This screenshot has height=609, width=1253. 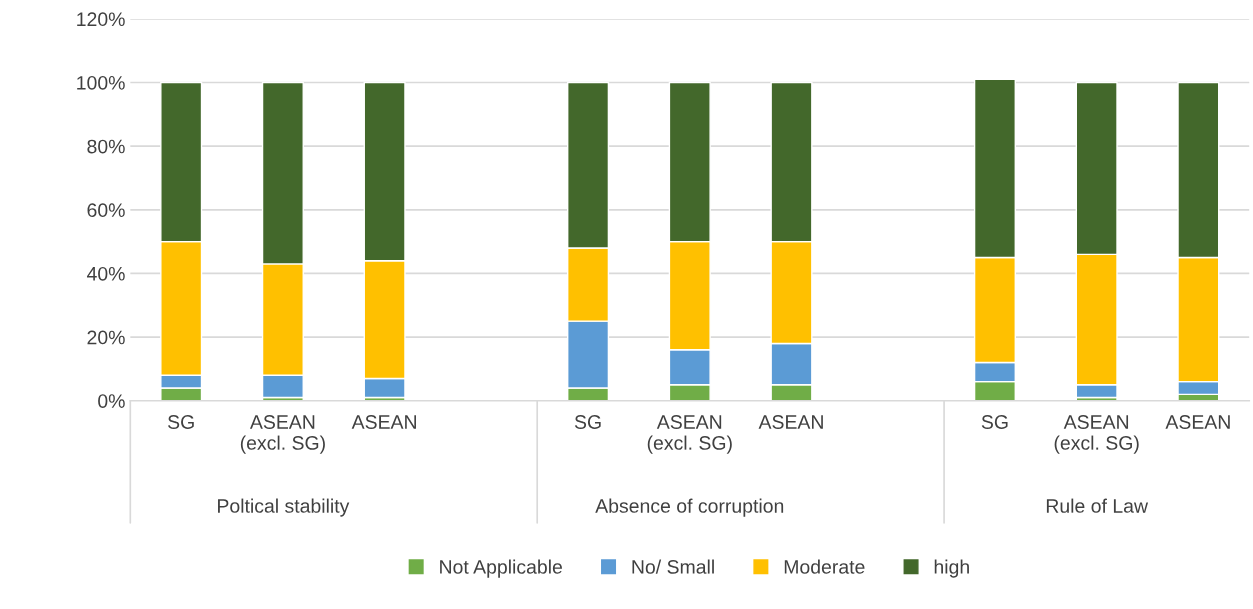 I want to click on text: Poltical stability, so click(x=284, y=507).